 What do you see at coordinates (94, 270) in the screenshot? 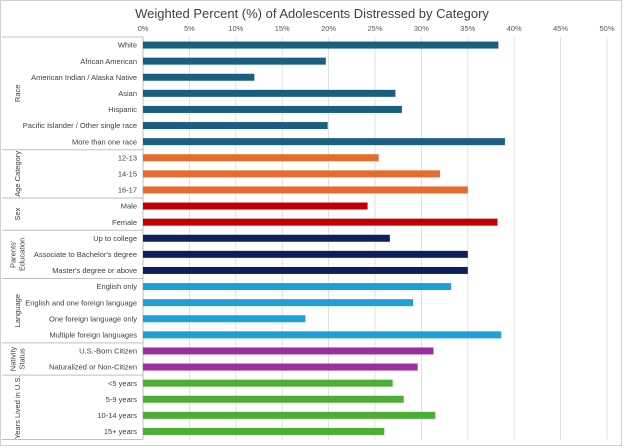
I see `category-label: Master's degree or above` at bounding box center [94, 270].